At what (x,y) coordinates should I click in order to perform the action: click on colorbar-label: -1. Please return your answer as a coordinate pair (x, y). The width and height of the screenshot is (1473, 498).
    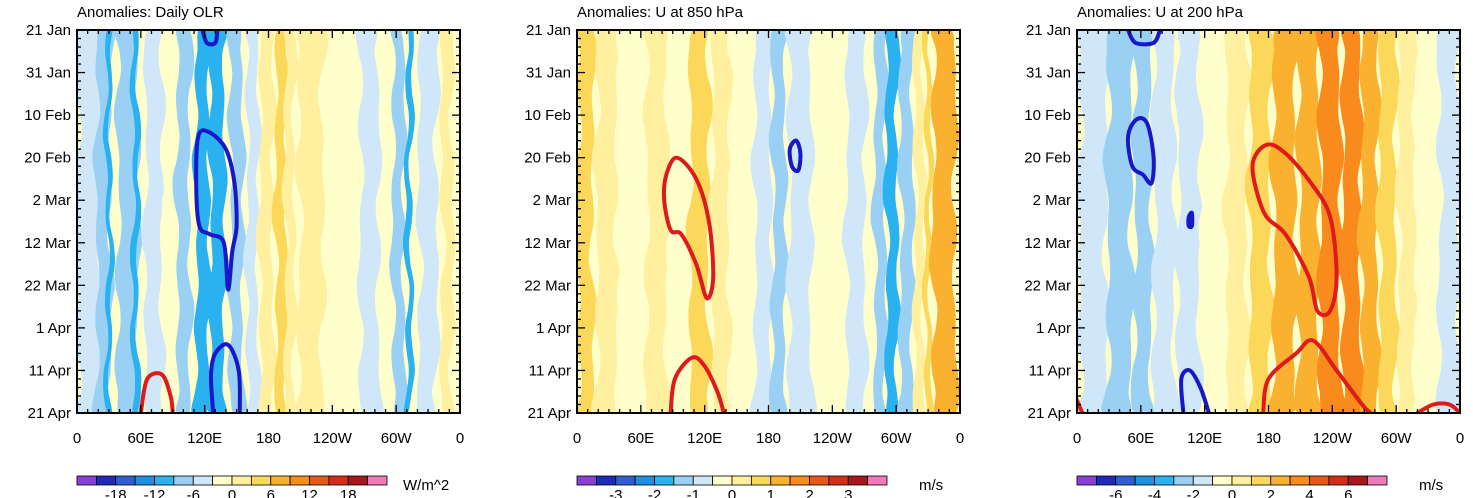
    Looking at the image, I should click on (693, 492).